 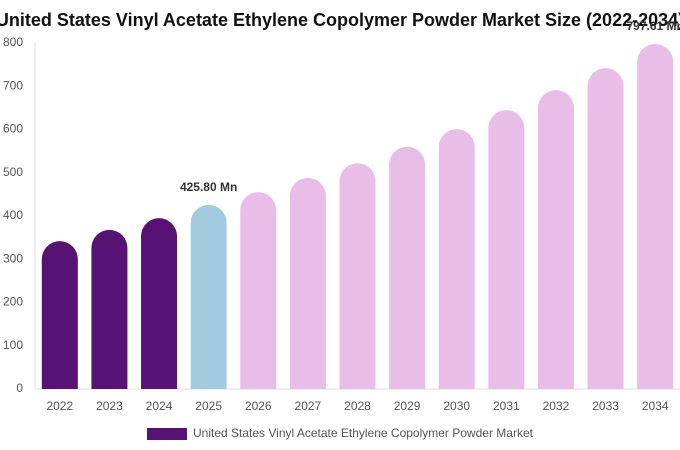 What do you see at coordinates (308, 406) in the screenshot?
I see `x-tick-label: 2027` at bounding box center [308, 406].